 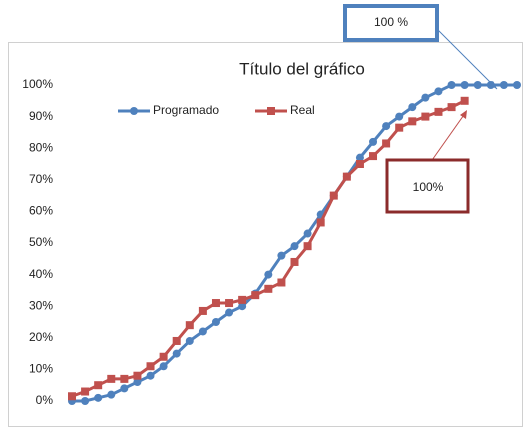 I want to click on chart-title: Título del gráfico, so click(x=302, y=68).